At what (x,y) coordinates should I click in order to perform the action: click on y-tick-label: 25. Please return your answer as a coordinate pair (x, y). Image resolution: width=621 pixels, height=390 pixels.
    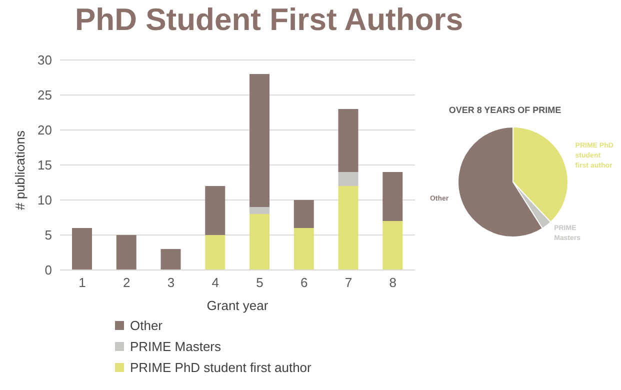
    Looking at the image, I should click on (45, 95).